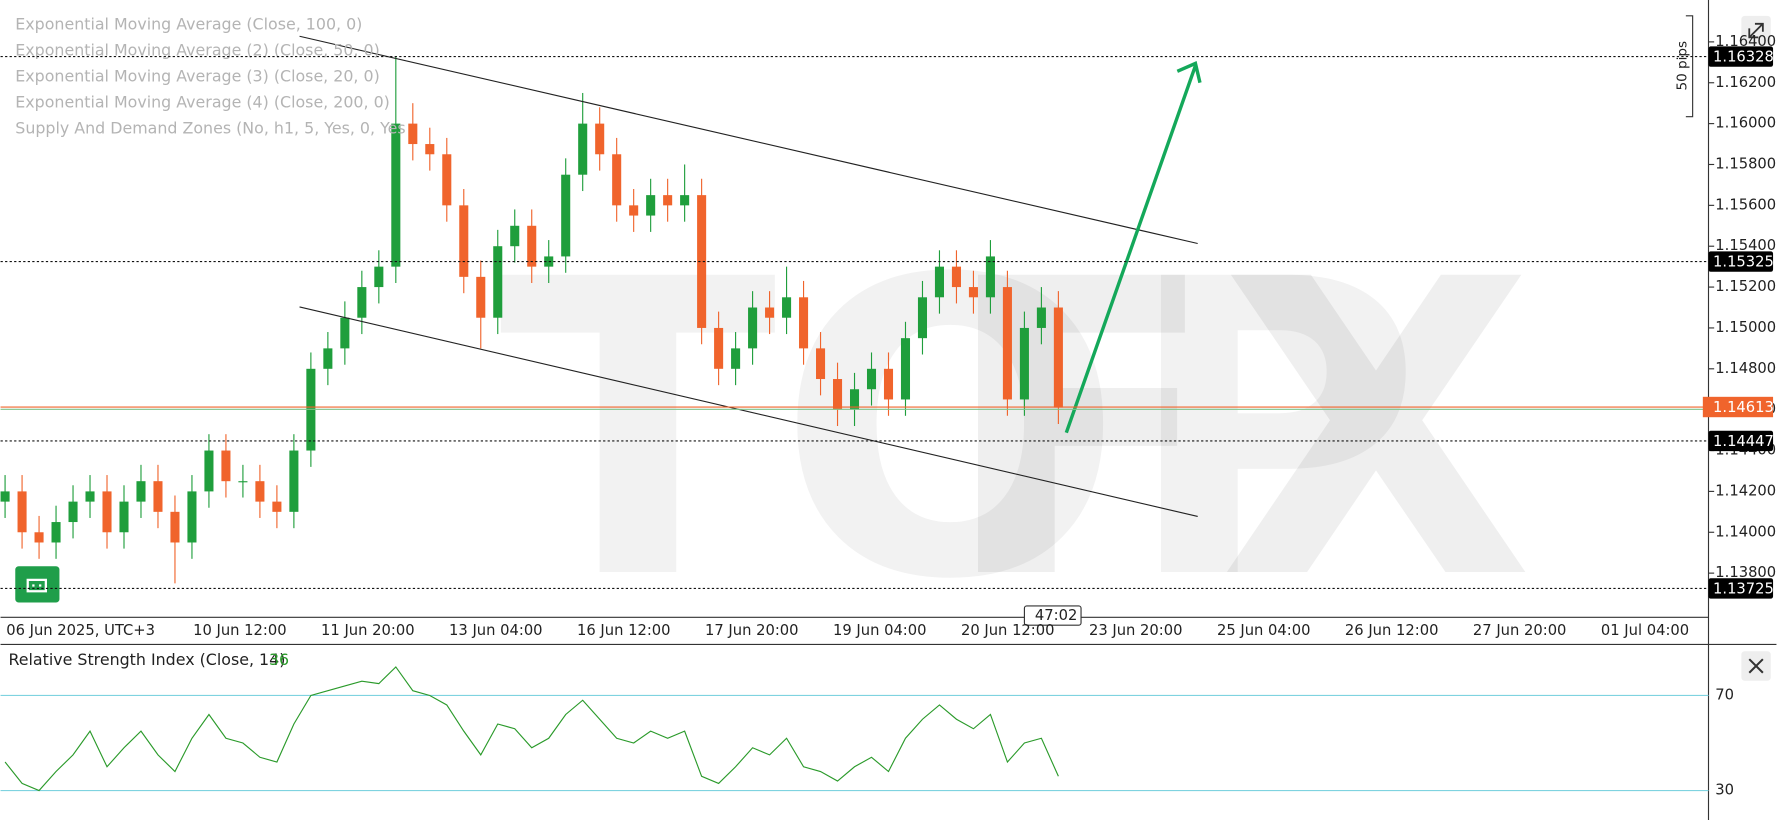 Image resolution: width=1777 pixels, height=820 pixels. I want to click on x-tick-label: 20 Jun 12:00, so click(1008, 630).